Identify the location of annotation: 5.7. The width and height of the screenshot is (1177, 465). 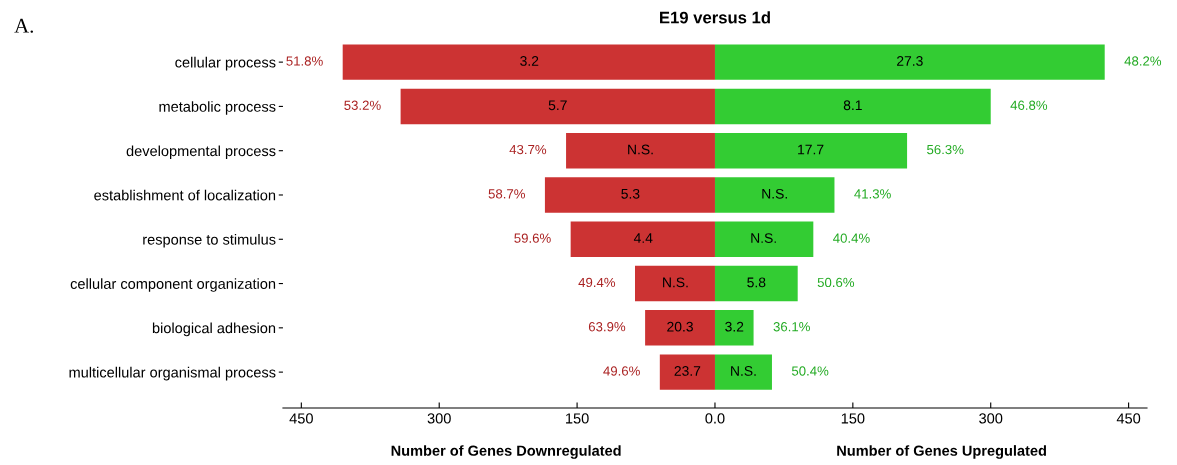
(557, 105).